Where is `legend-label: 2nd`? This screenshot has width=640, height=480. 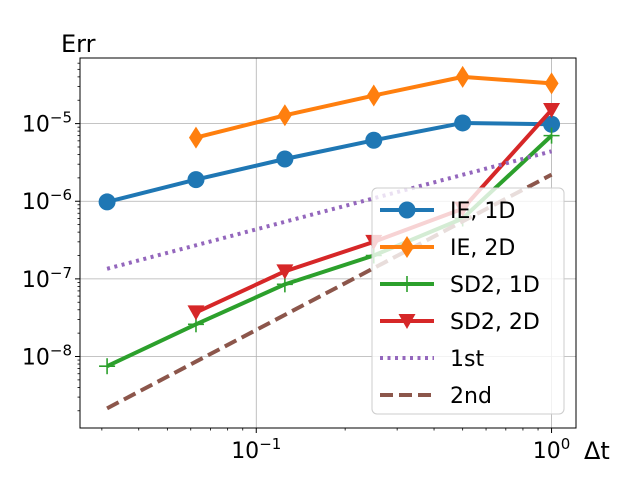 legend-label: 2nd is located at coordinates (471, 396).